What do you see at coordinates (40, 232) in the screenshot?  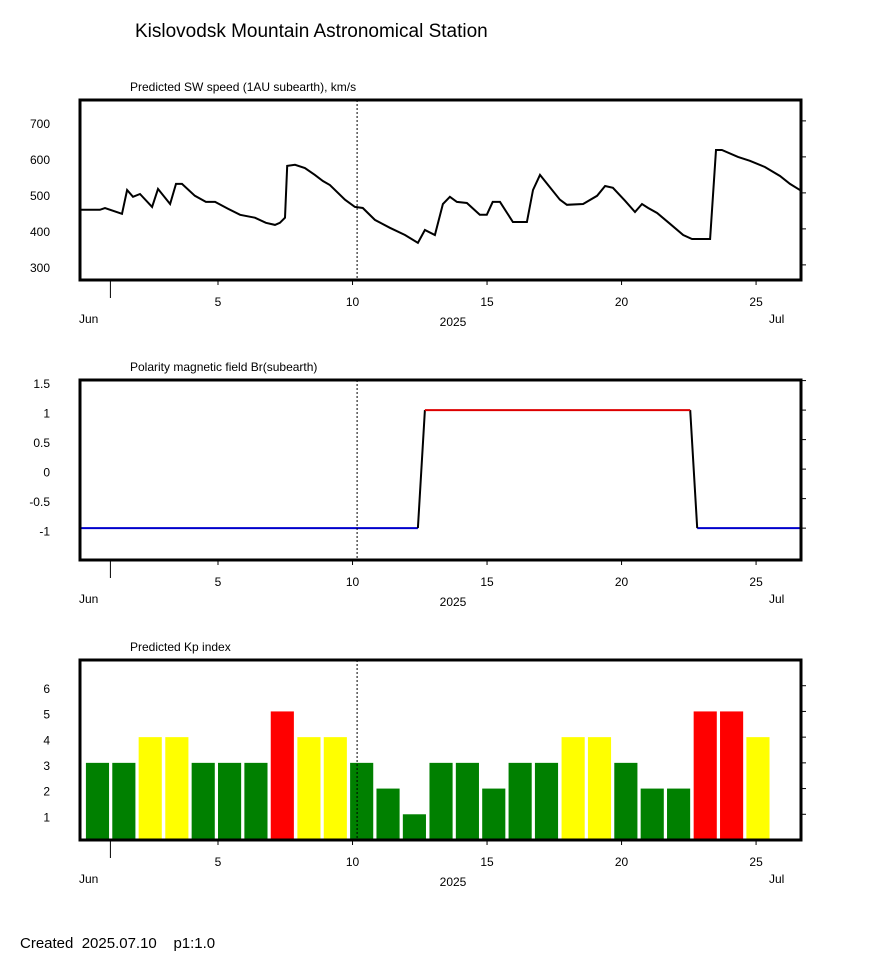 I see `y-tick-label: 400` at bounding box center [40, 232].